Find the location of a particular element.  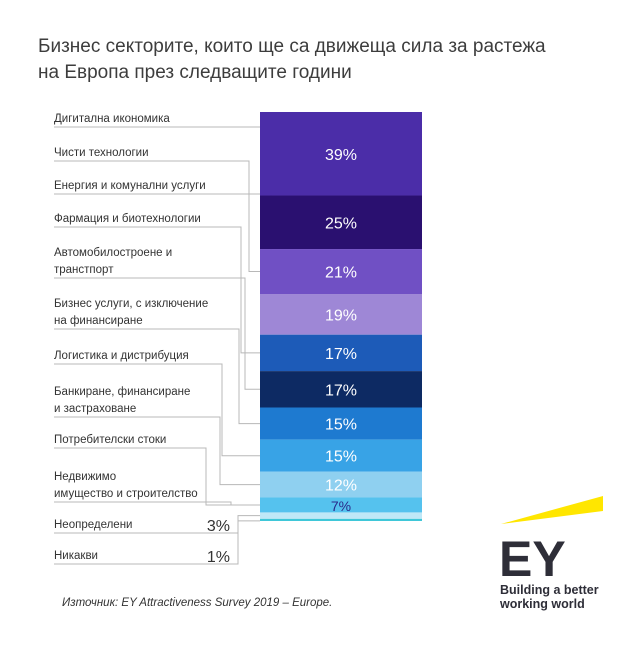

category-label: Автомобилостроене и is located at coordinates (113, 253).